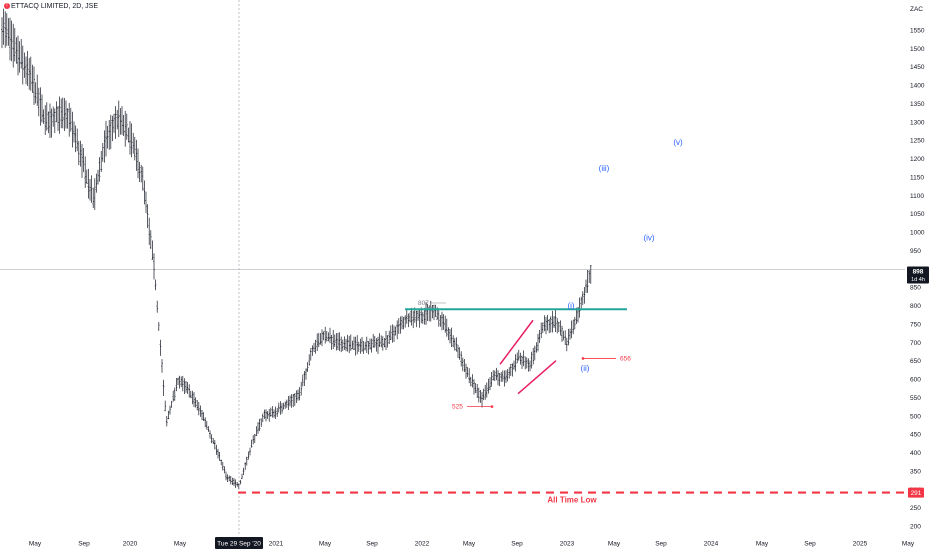  Describe the element at coordinates (648, 238) in the screenshot. I see `wave-label: (iv)` at that location.